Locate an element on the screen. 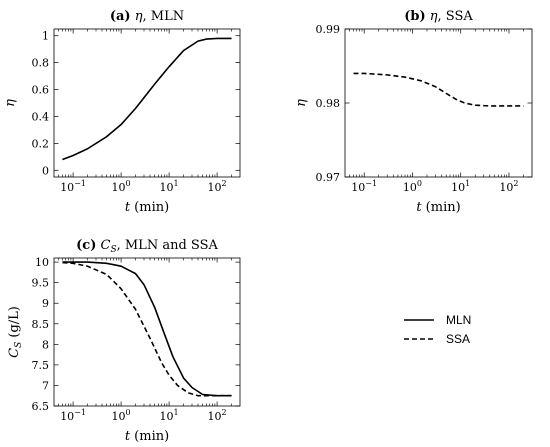 The height and width of the screenshot is (447, 550). y-tick-label: 0 is located at coordinates (45, 170).